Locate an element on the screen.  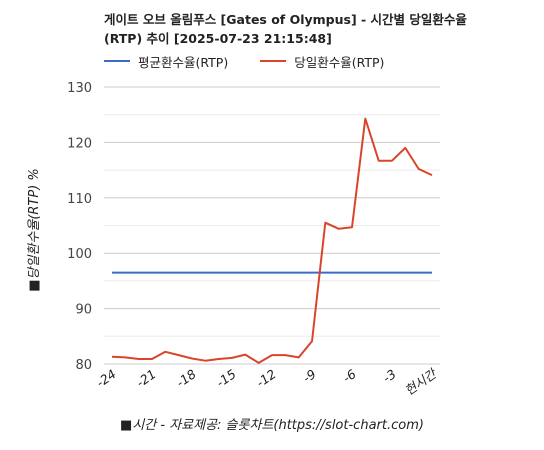
legend-item-daily: 당일환수율(RTP) is located at coordinates (322, 61).